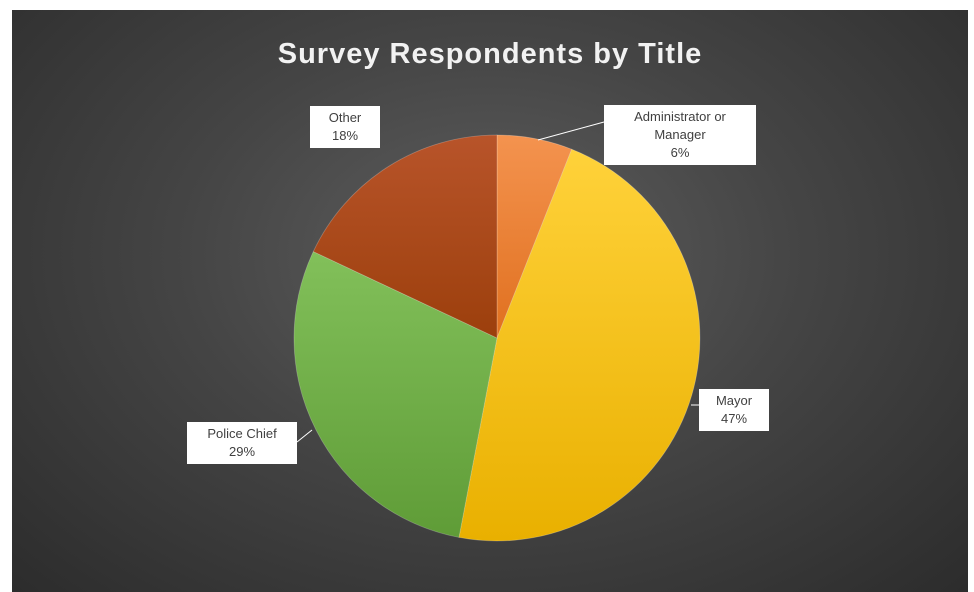 The image size is (974, 592). What do you see at coordinates (242, 443) in the screenshot?
I see `data-label-police-chief: Police Chief 29%` at bounding box center [242, 443].